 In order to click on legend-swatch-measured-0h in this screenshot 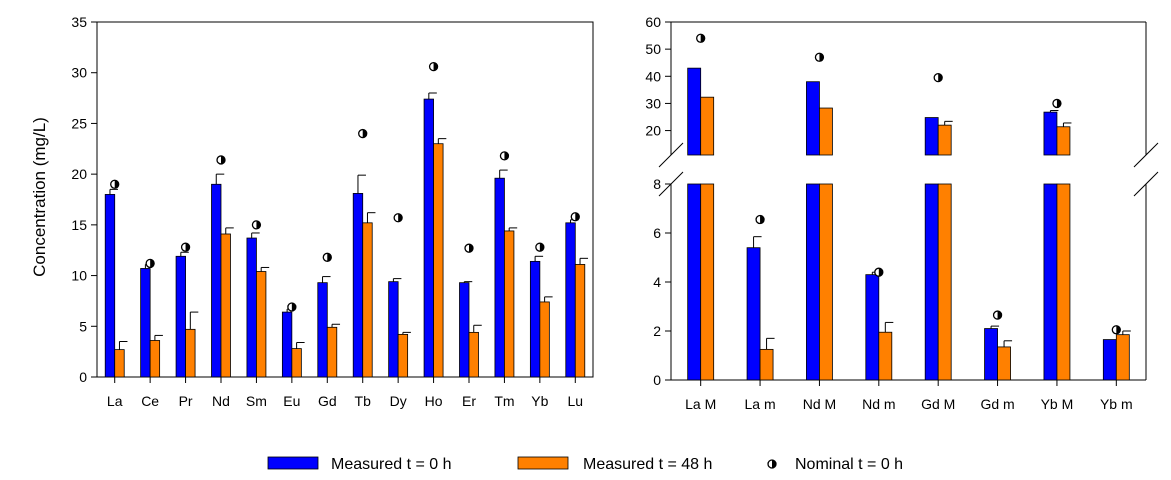, I will do `click(293, 463)`.